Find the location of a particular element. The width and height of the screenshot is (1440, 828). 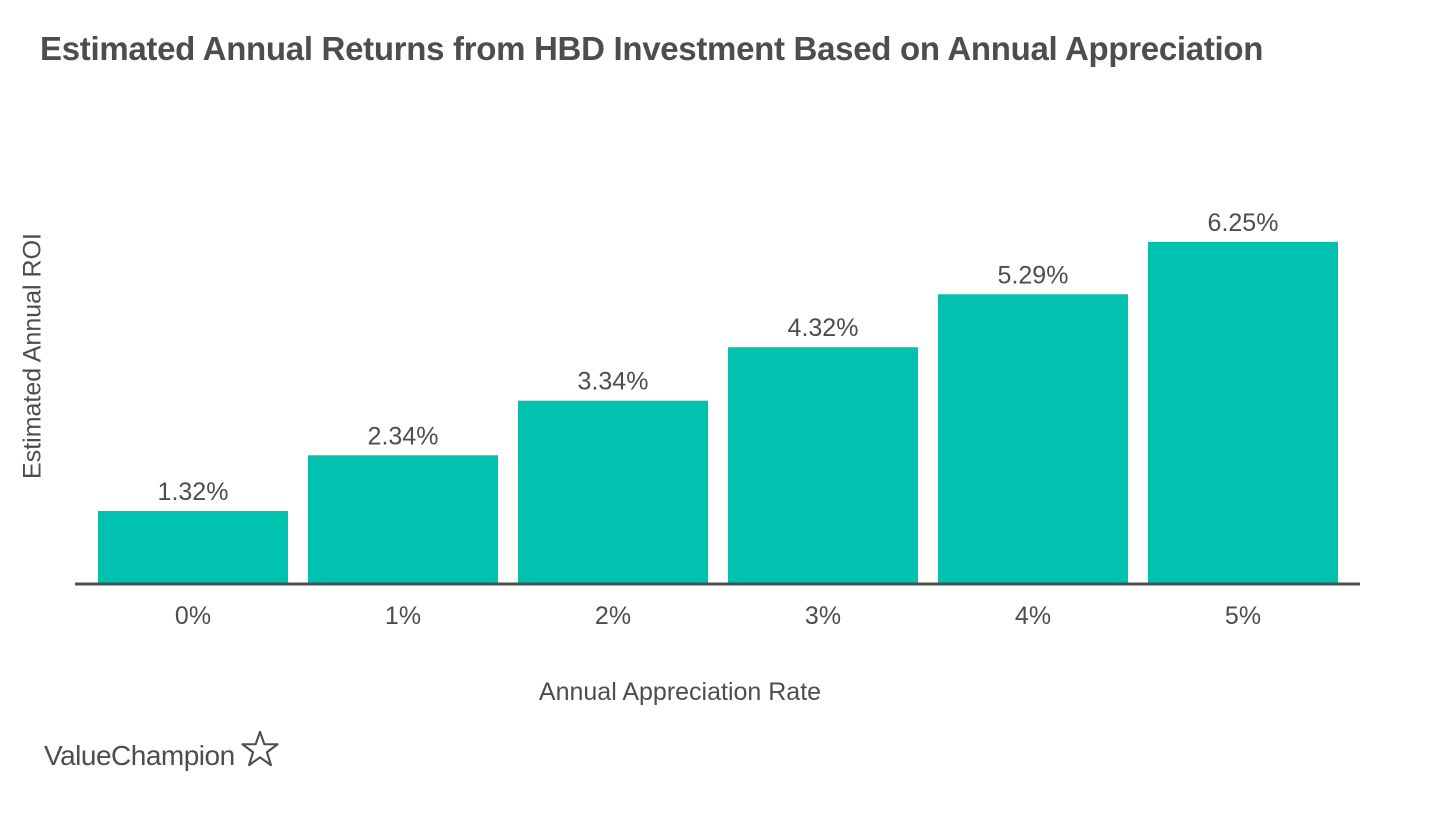

bar-4pct is located at coordinates (1033, 438).